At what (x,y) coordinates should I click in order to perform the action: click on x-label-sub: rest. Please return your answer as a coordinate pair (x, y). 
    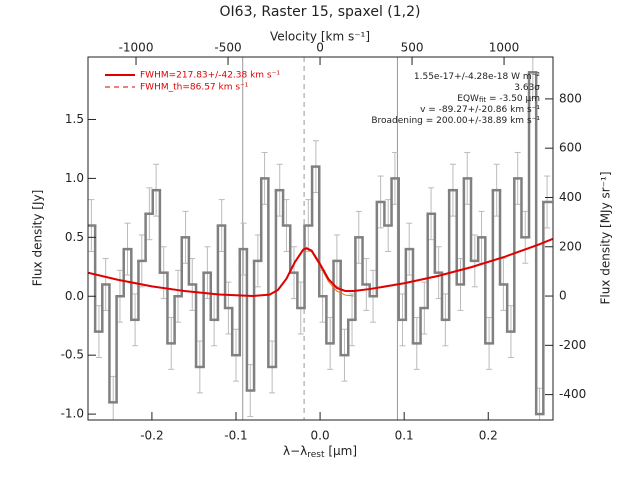
    Looking at the image, I should click on (316, 455).